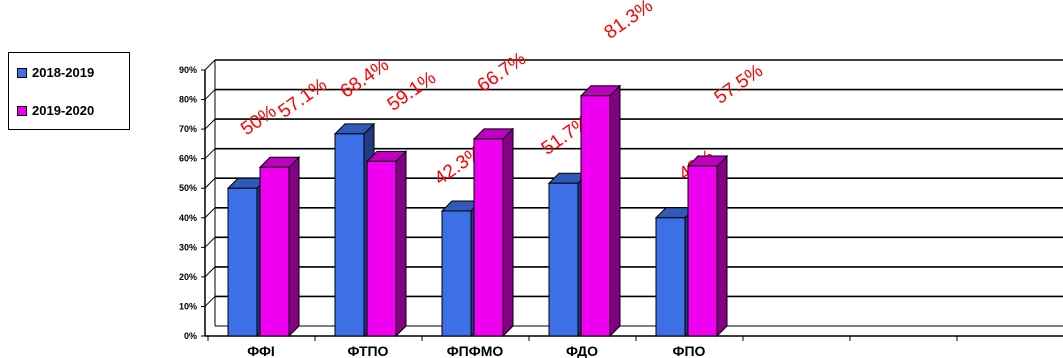 This screenshot has height=358, width=1063. What do you see at coordinates (368, 350) in the screenshot?
I see `x-tick-label: ФТПО` at bounding box center [368, 350].